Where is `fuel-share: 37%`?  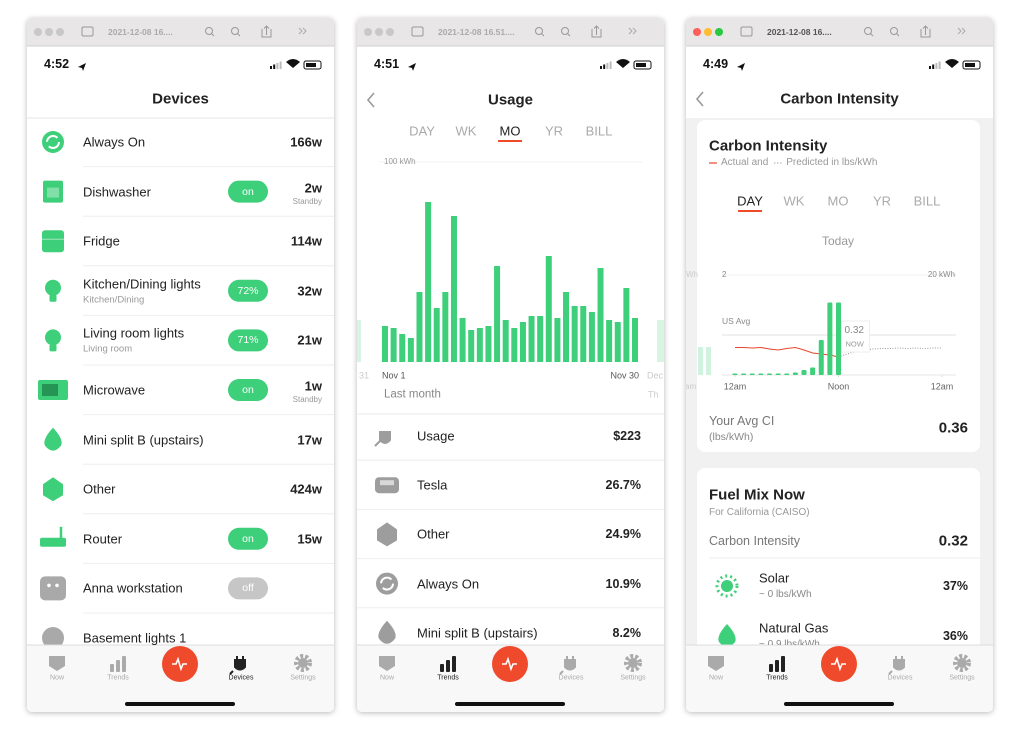 fuel-share: 37% is located at coordinates (955, 585).